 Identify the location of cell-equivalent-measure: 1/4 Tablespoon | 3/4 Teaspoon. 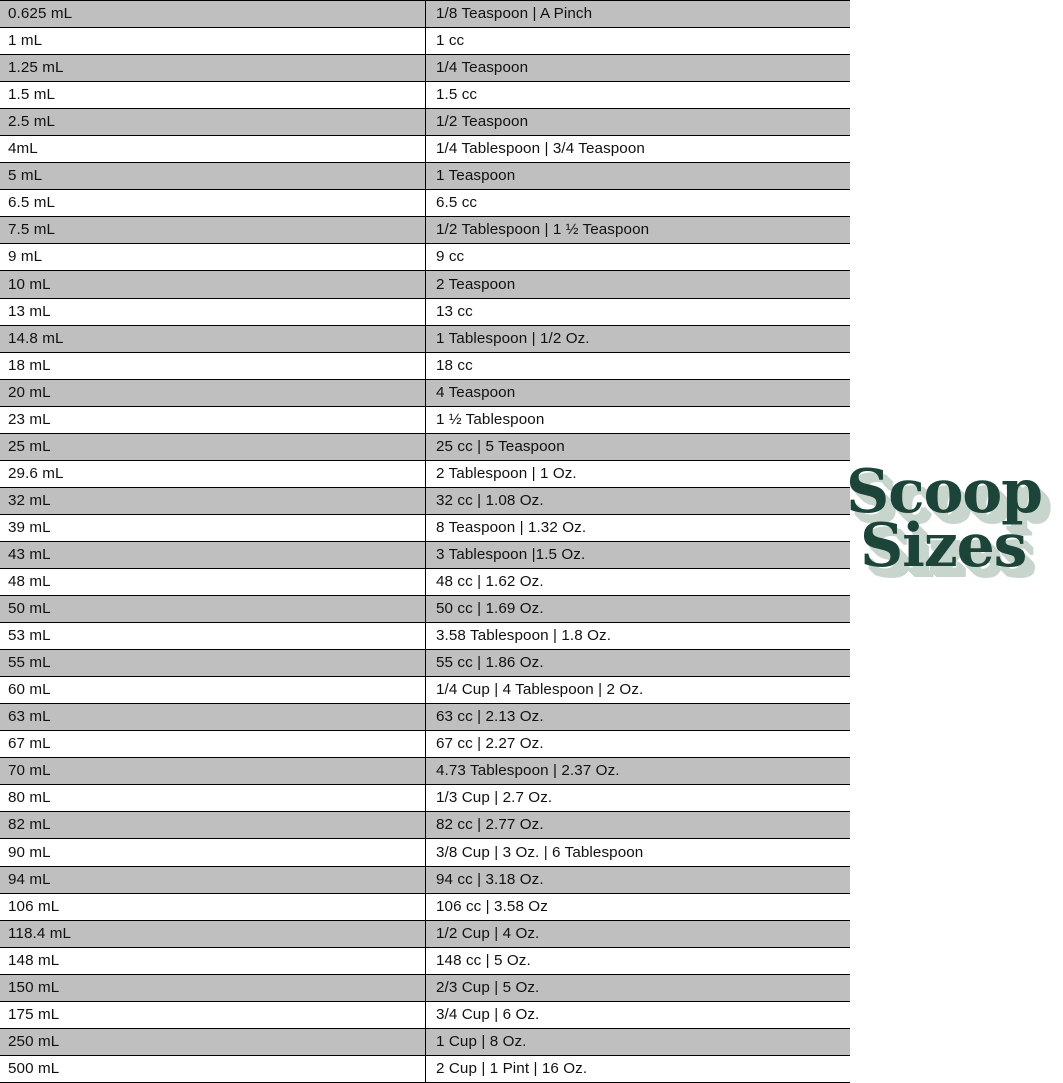
(637, 149).